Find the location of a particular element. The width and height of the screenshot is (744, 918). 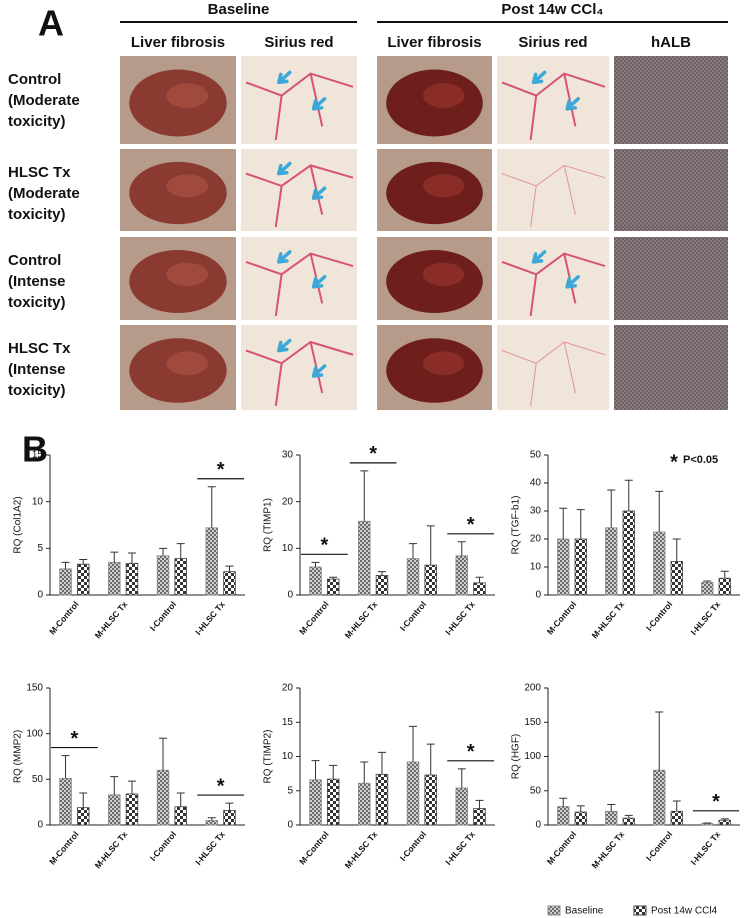

legend-swatch is located at coordinates (640, 910).